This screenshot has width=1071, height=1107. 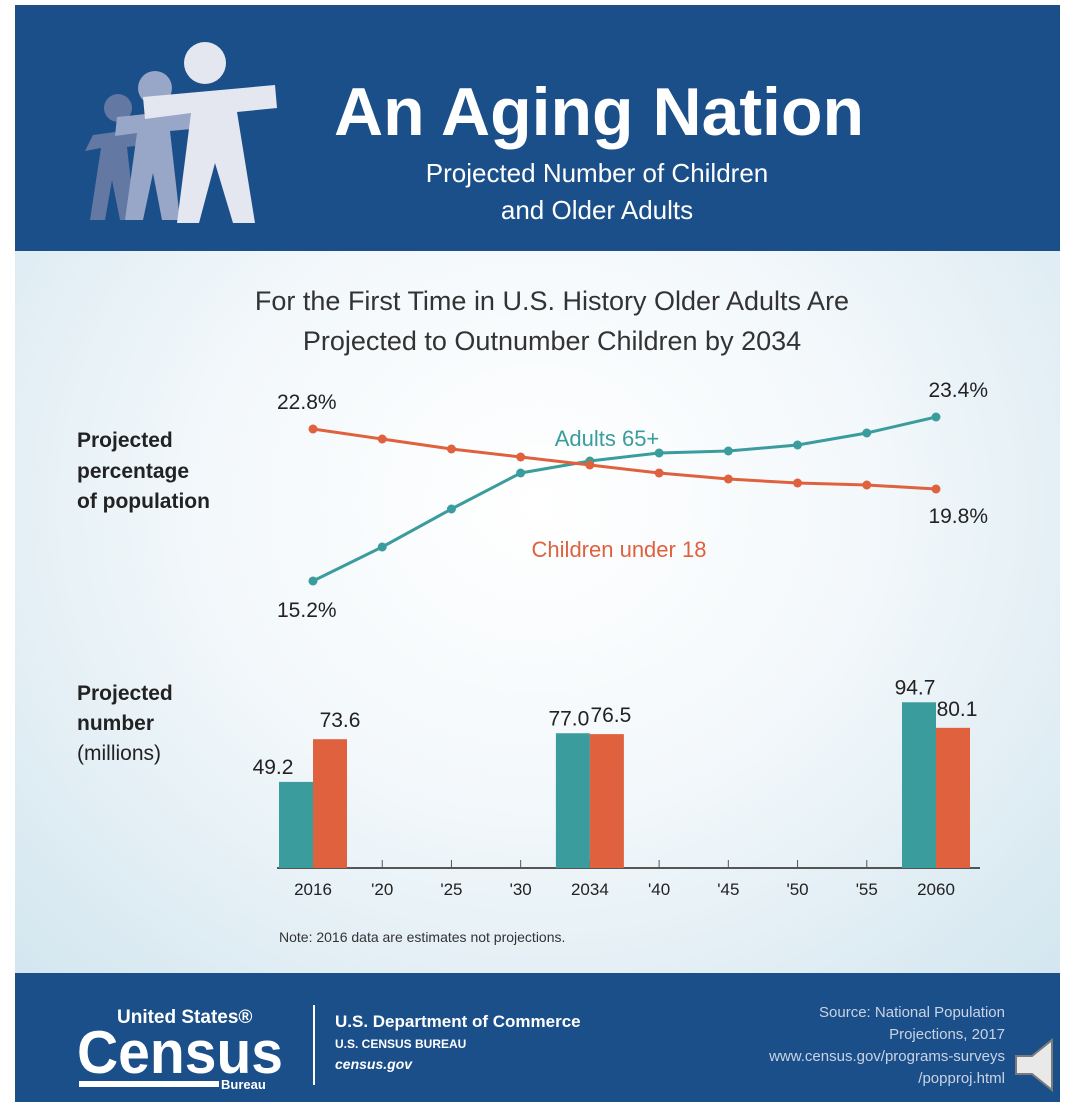 I want to click on footer-department: U.S. Department of Commerce, so click(x=458, y=1021).